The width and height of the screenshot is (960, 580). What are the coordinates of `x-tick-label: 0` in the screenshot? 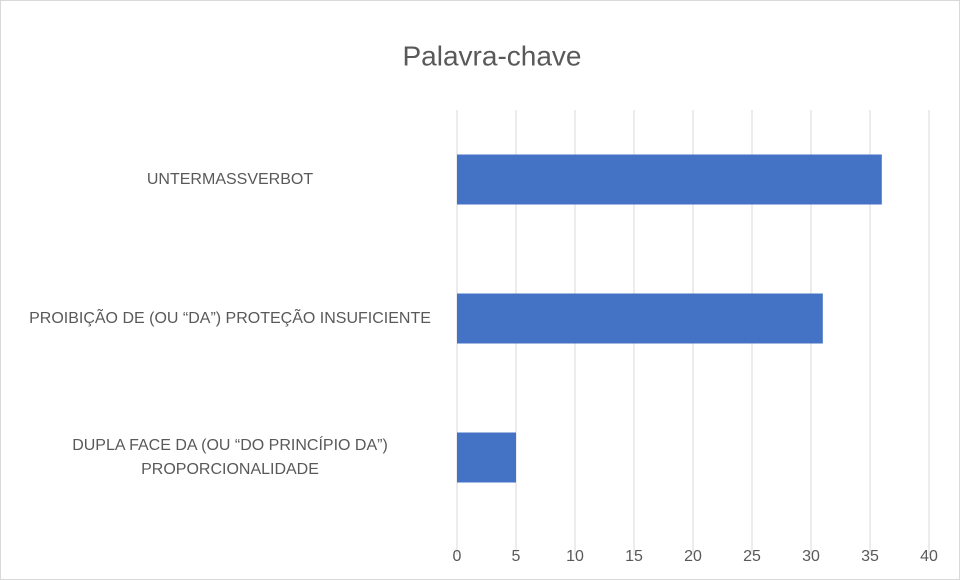 It's located at (457, 556).